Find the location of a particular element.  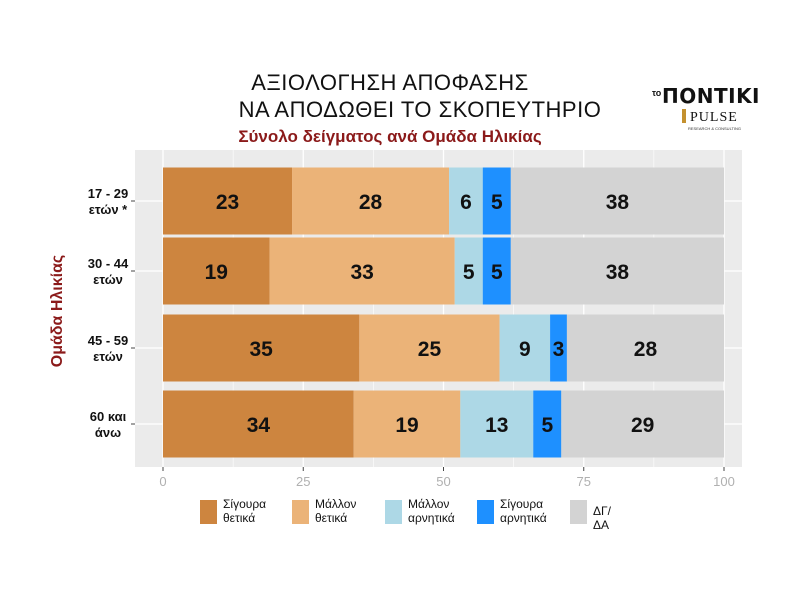

logo-name: ΠΟΝΤΙΚΙ is located at coordinates (711, 96).